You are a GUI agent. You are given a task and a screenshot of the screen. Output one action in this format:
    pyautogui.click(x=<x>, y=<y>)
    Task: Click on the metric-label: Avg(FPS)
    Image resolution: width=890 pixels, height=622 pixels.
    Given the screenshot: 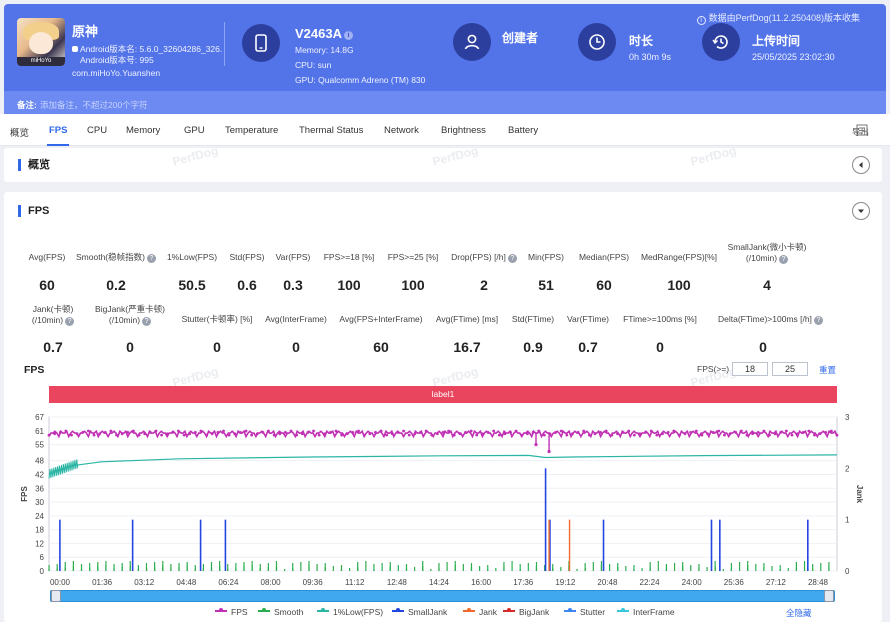 What is the action you would take?
    pyautogui.click(x=47, y=257)
    